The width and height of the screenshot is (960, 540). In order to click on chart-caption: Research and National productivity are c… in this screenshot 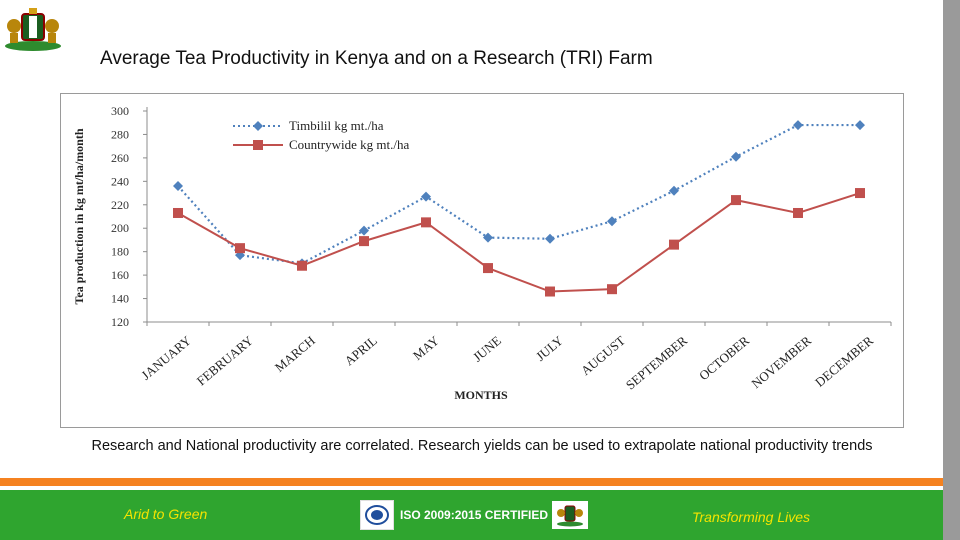, I will do `click(482, 446)`.